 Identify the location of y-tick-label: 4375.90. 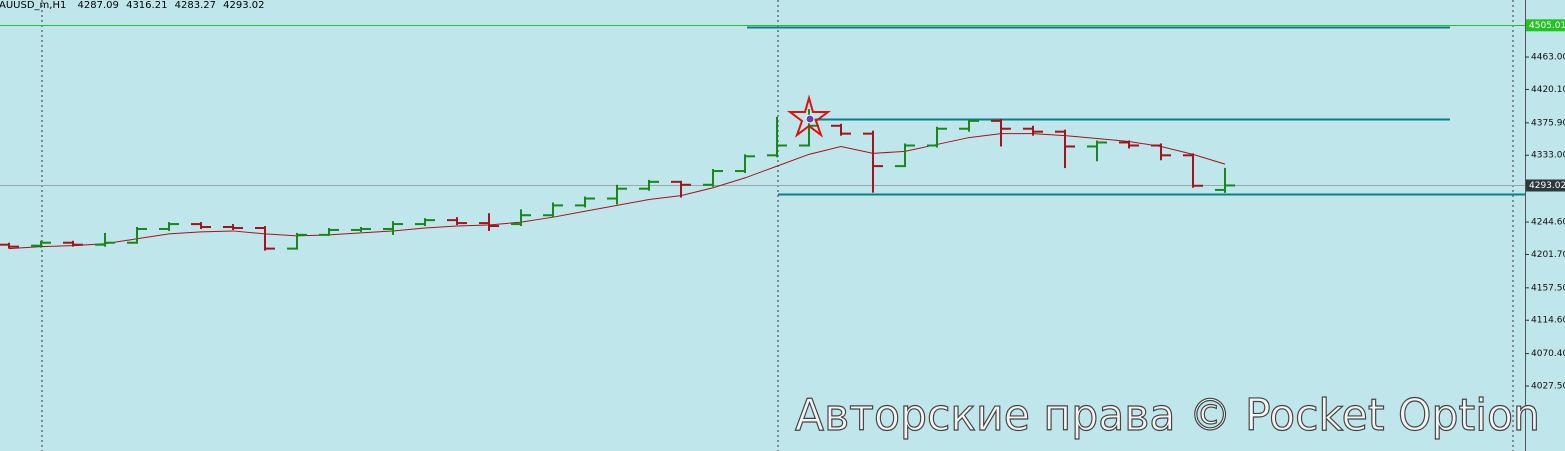
(1548, 123).